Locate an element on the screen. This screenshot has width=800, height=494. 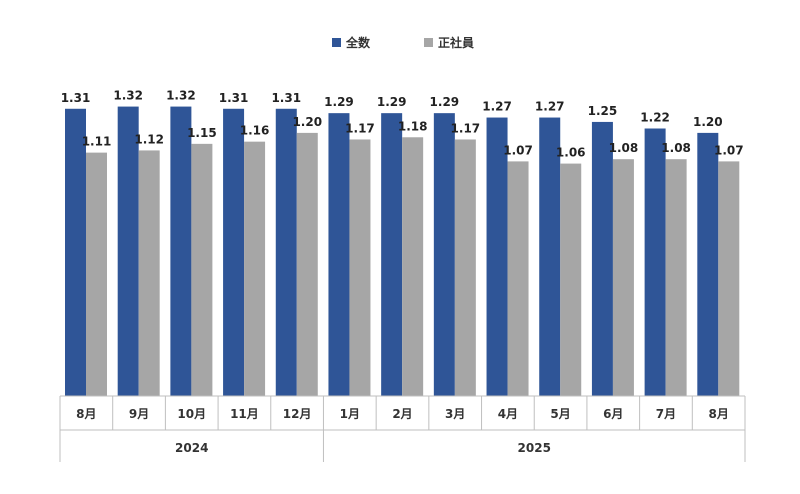
x-tick-label: 12月 is located at coordinates (297, 414).